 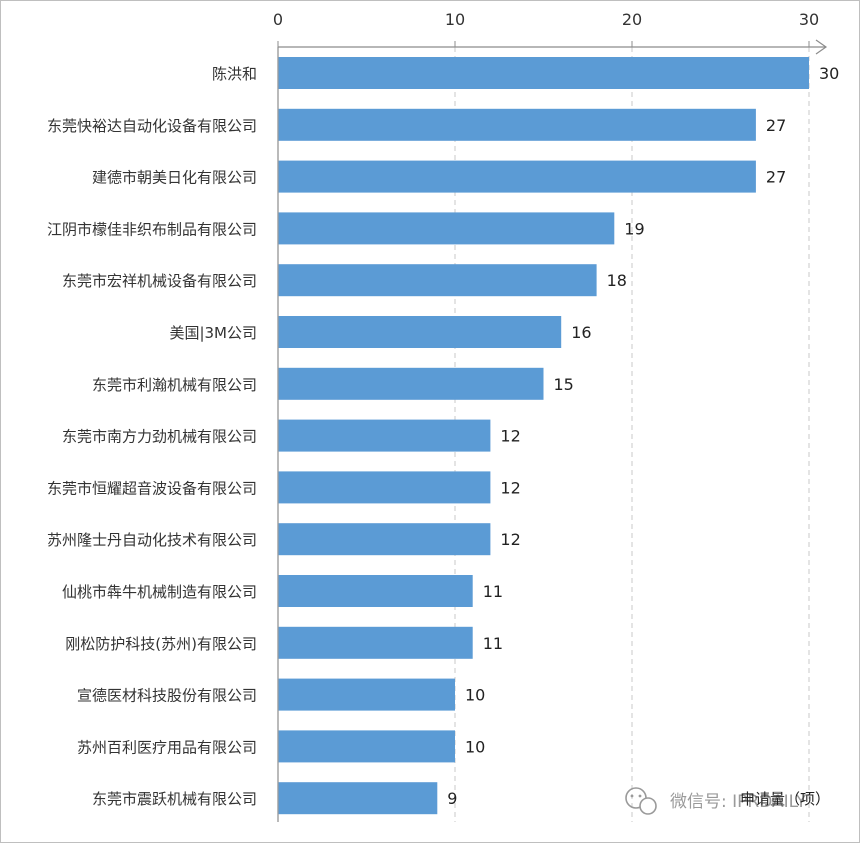 What do you see at coordinates (234, 74) in the screenshot?
I see `category-label: 陈洪和` at bounding box center [234, 74].